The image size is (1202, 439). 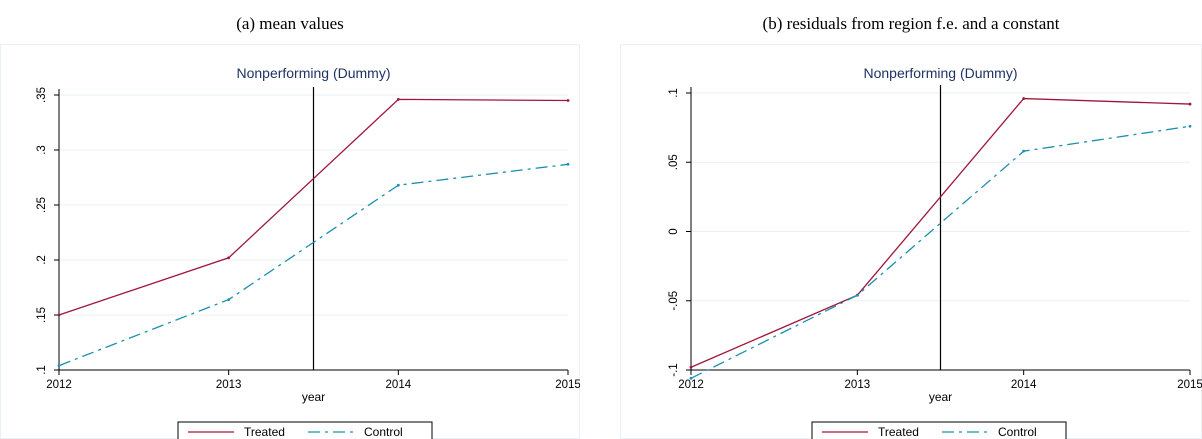 I want to click on right-legend: Treated Control, so click(x=939, y=430).